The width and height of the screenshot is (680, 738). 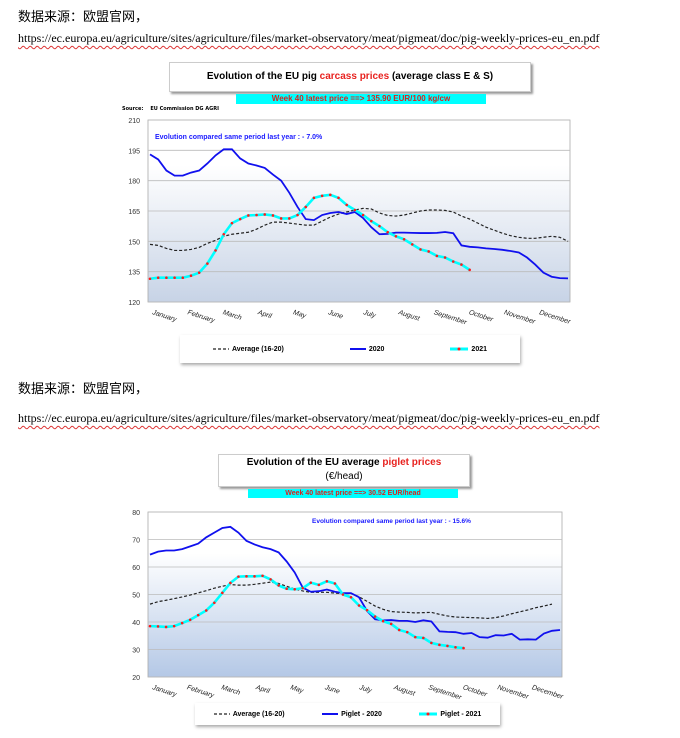 I want to click on chart1-legend: Average (16-20) 2020 2021, so click(x=350, y=349).